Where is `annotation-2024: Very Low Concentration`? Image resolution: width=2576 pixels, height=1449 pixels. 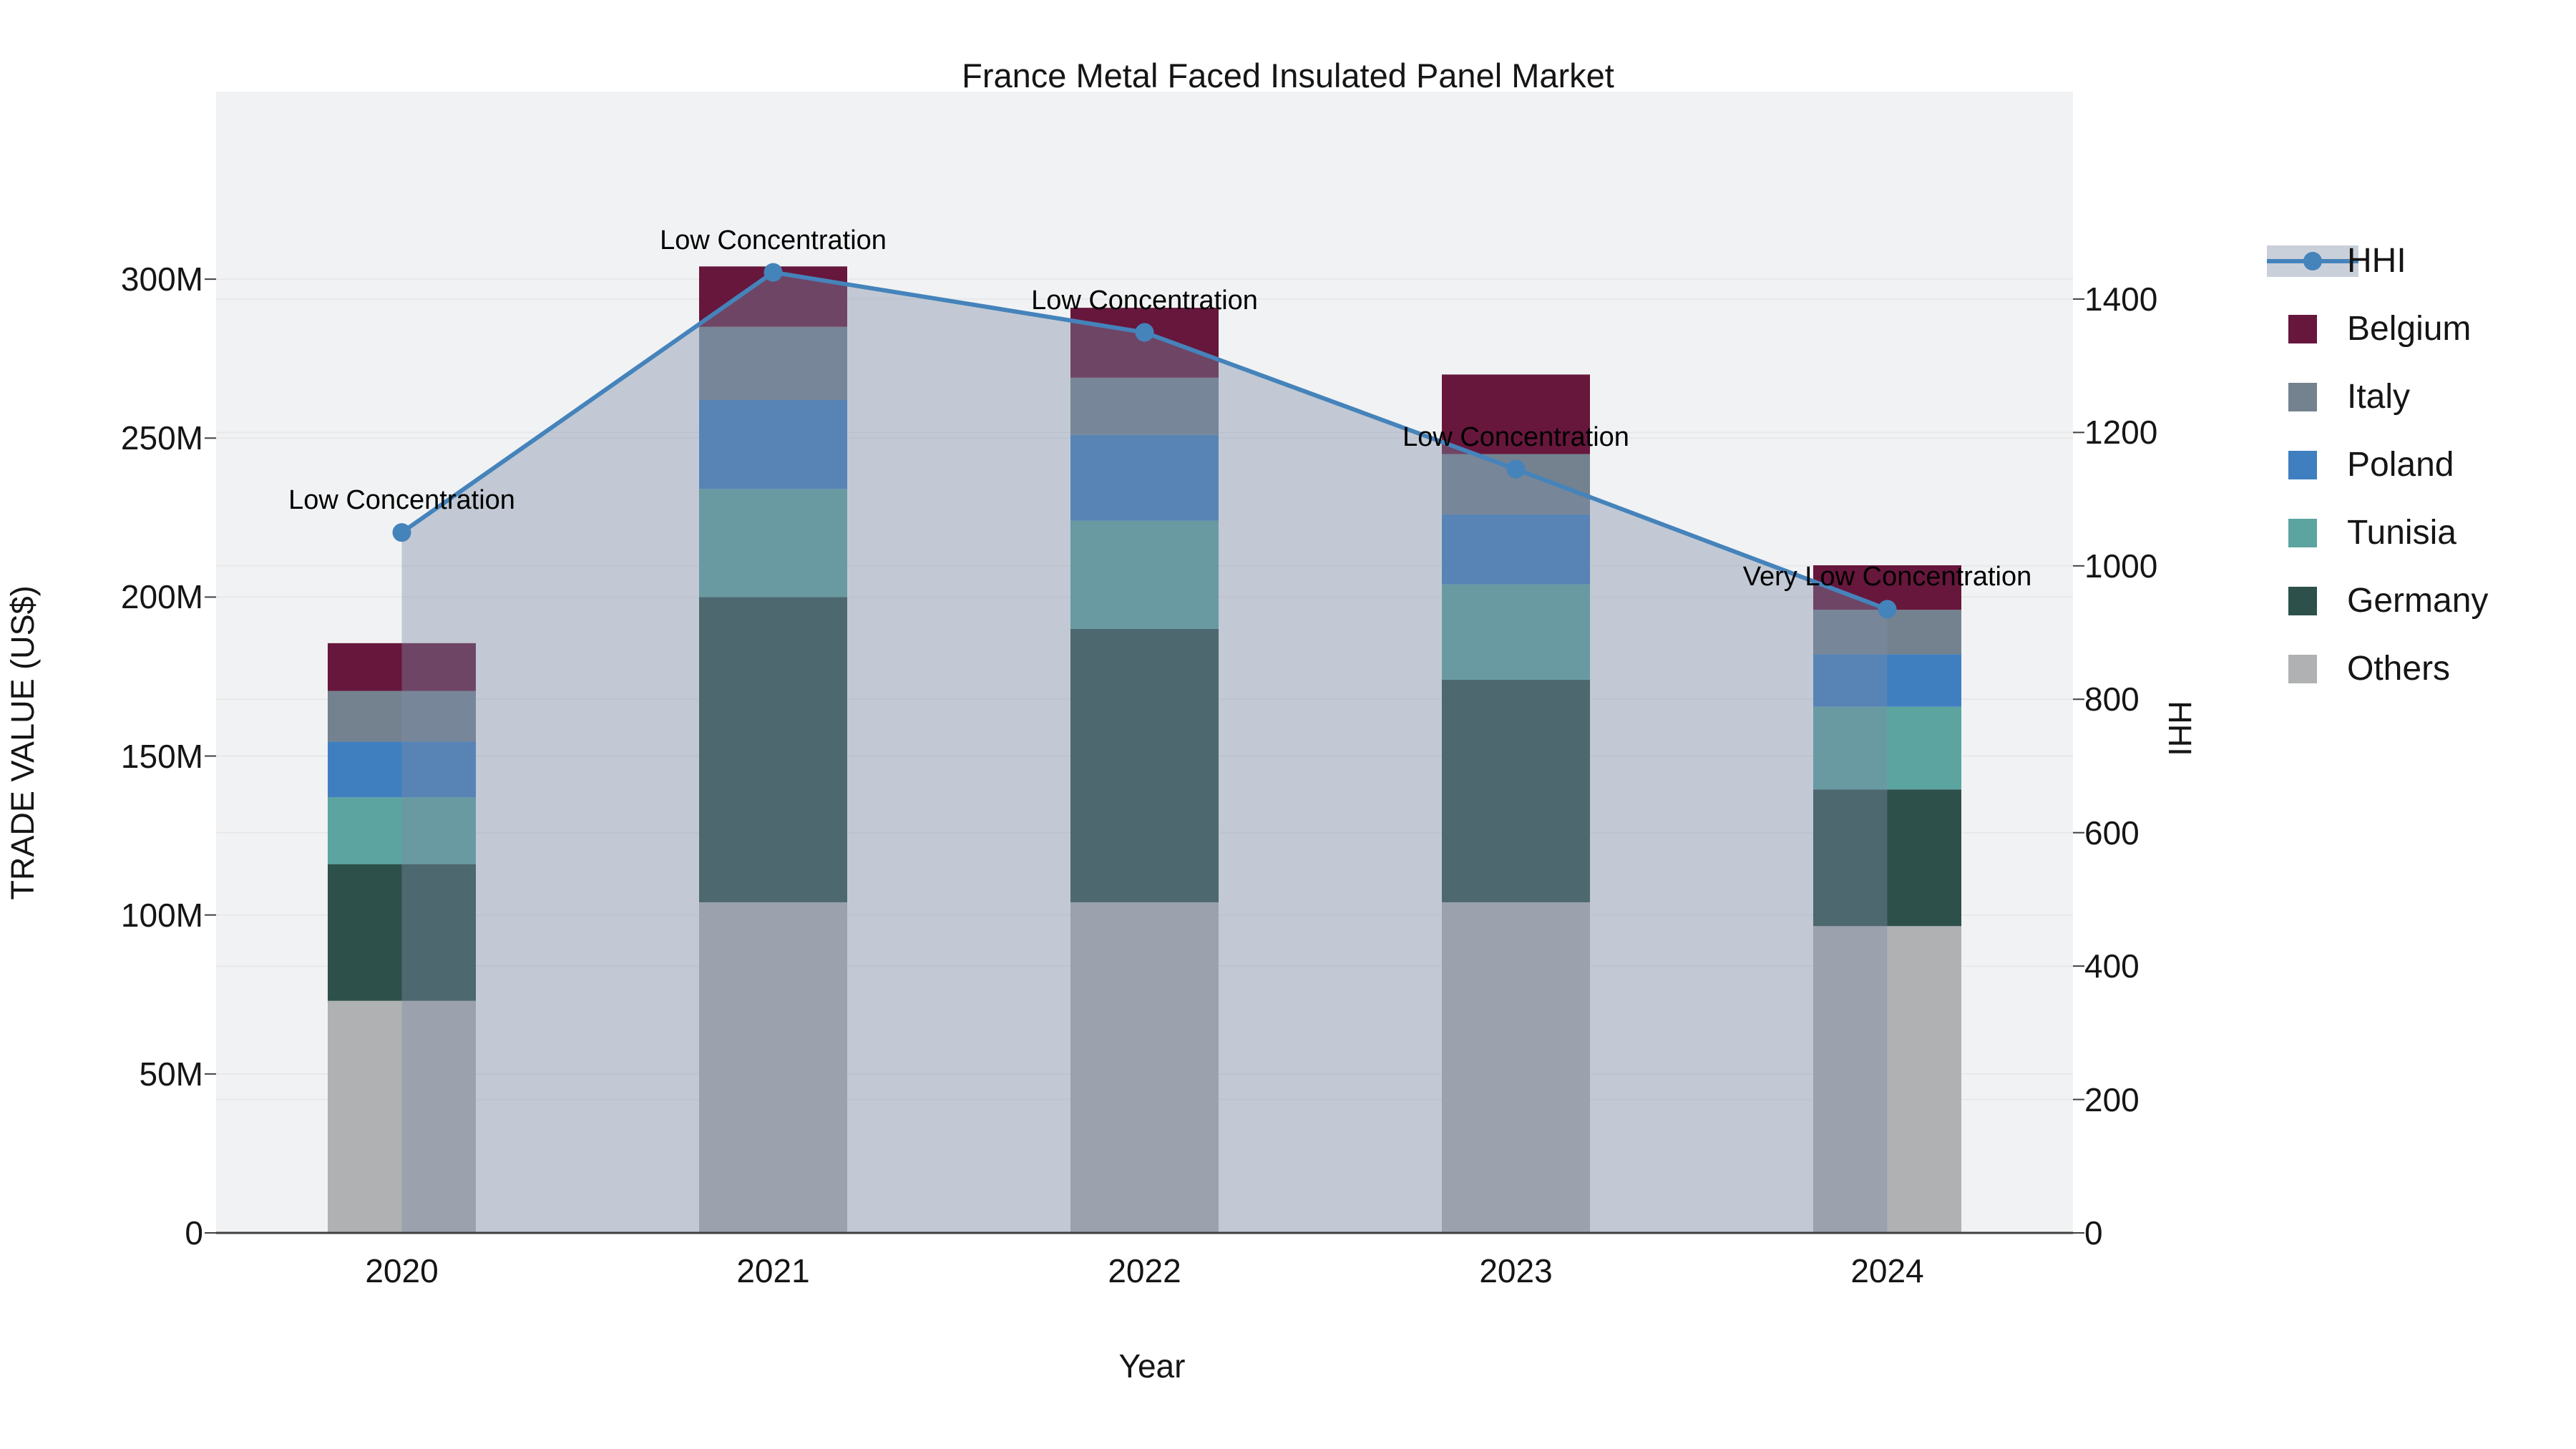 annotation-2024: Very Low Concentration is located at coordinates (1887, 577).